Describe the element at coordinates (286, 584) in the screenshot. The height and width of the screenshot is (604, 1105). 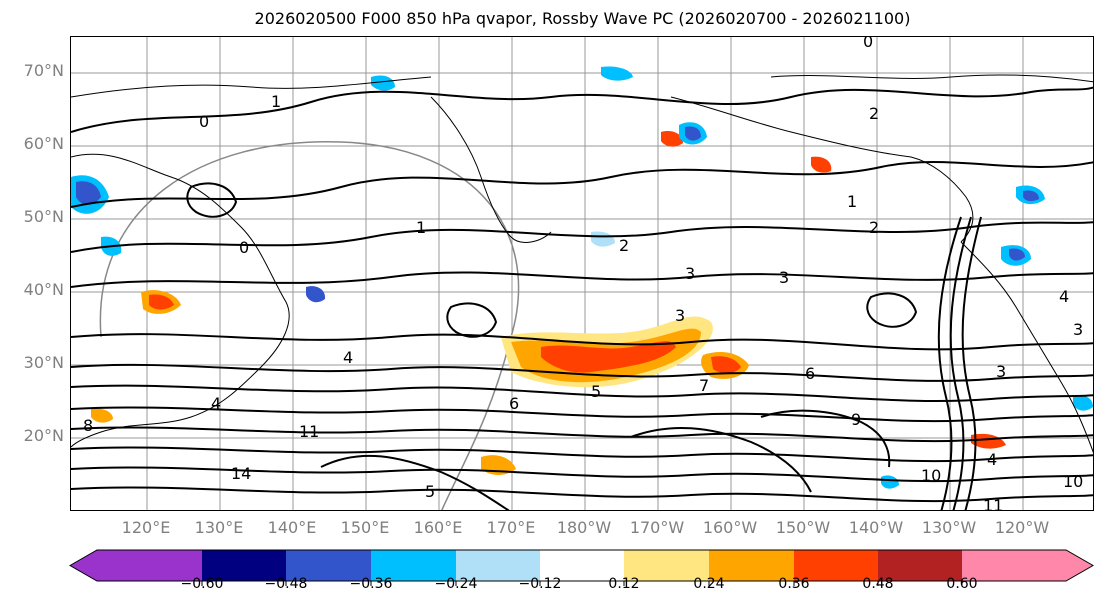
I see `colorbar-tick-label: −0.48` at that location.